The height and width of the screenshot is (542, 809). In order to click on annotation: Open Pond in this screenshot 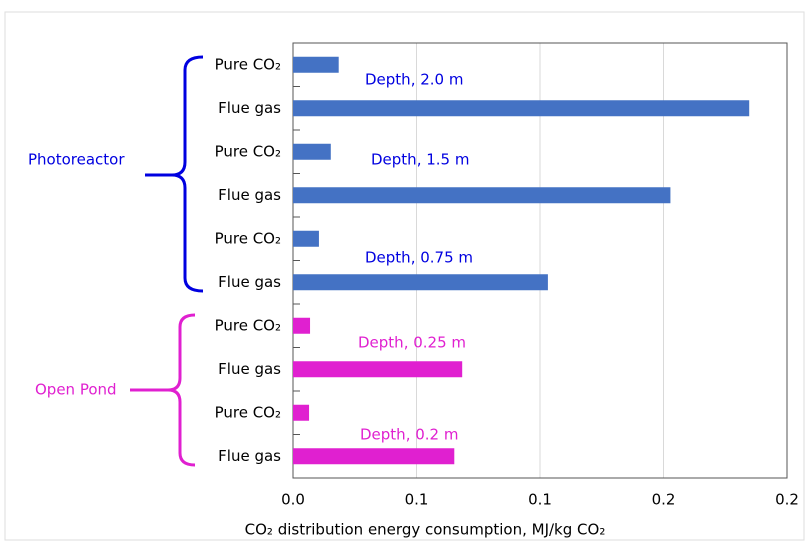, I will do `click(76, 390)`.